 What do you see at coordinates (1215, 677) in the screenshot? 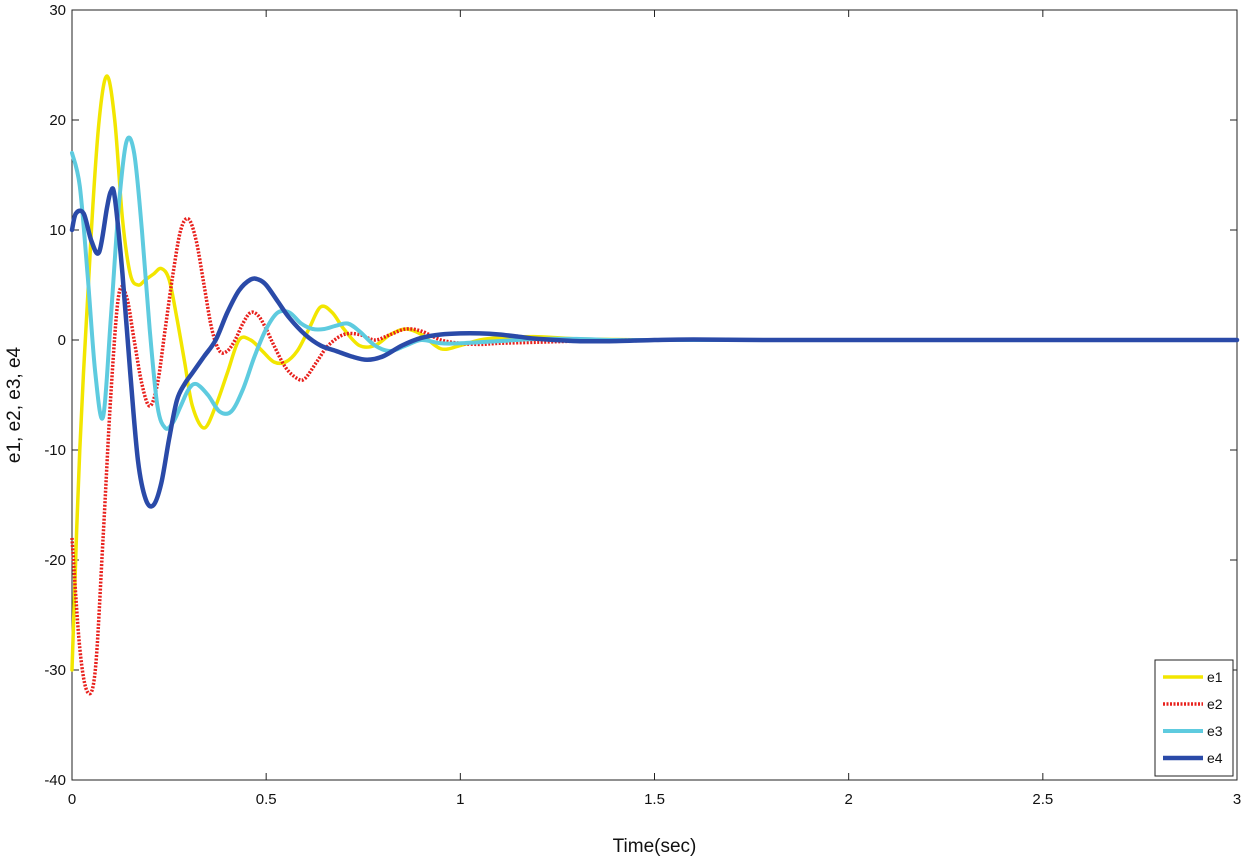
I see `legend-label-e1: e1` at bounding box center [1215, 677].